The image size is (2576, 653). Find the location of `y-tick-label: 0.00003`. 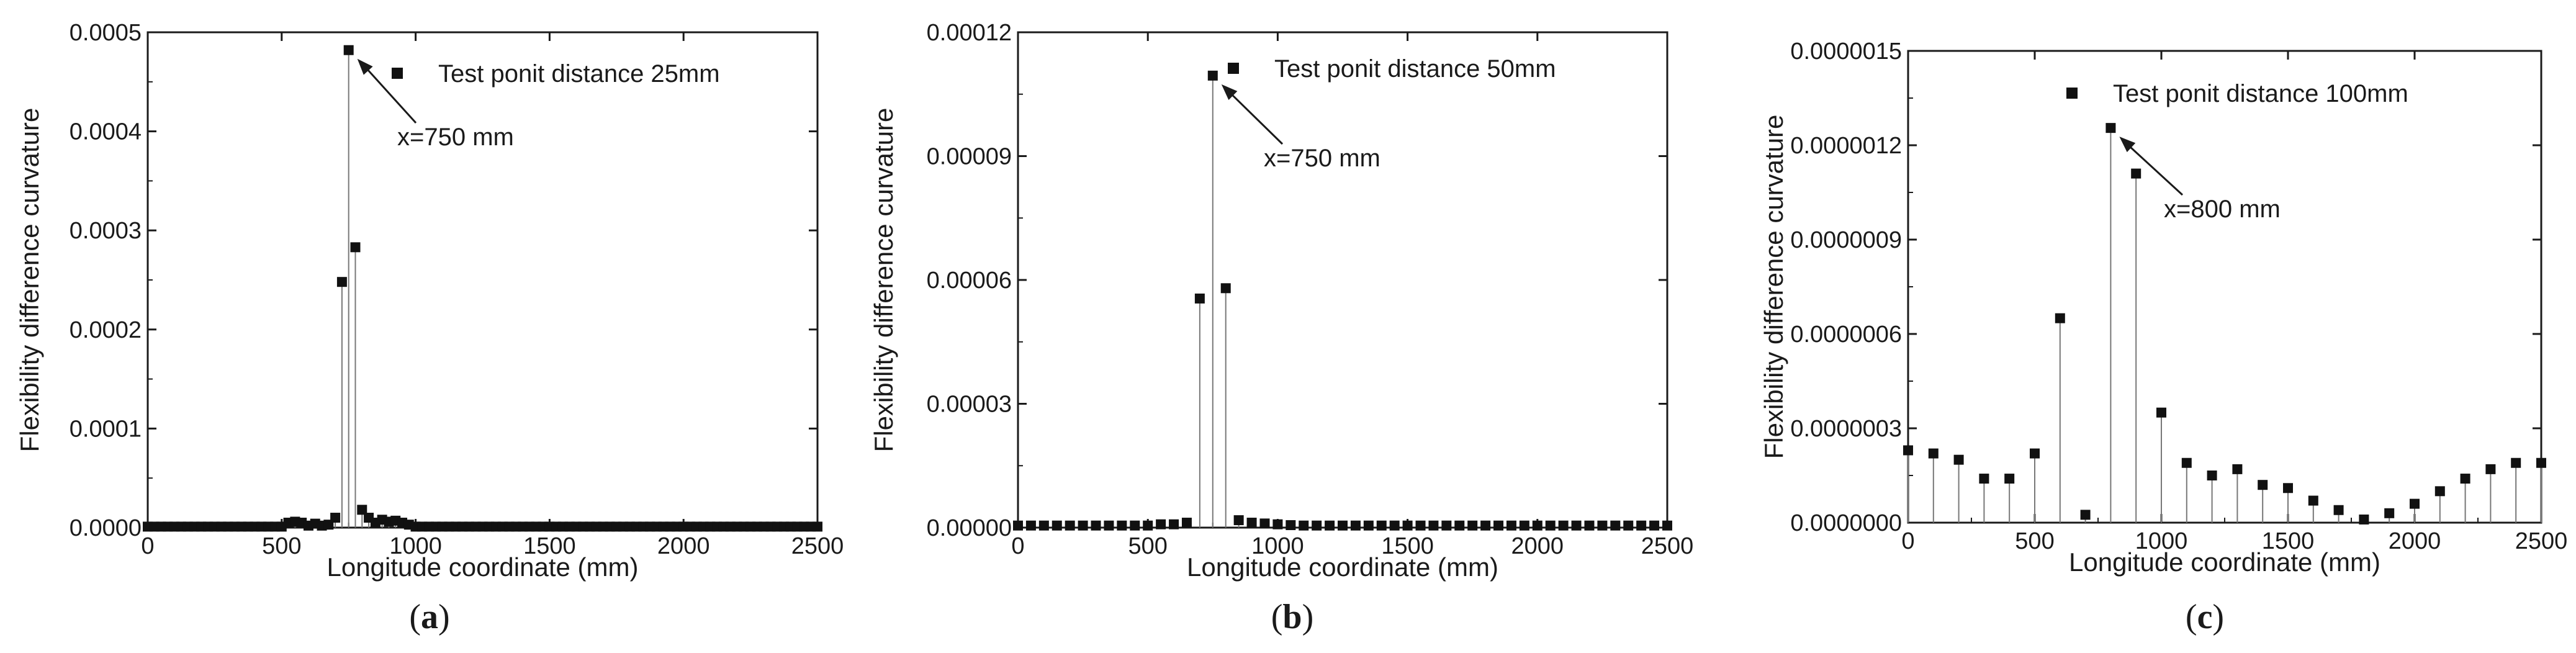

y-tick-label: 0.00003 is located at coordinates (969, 405).